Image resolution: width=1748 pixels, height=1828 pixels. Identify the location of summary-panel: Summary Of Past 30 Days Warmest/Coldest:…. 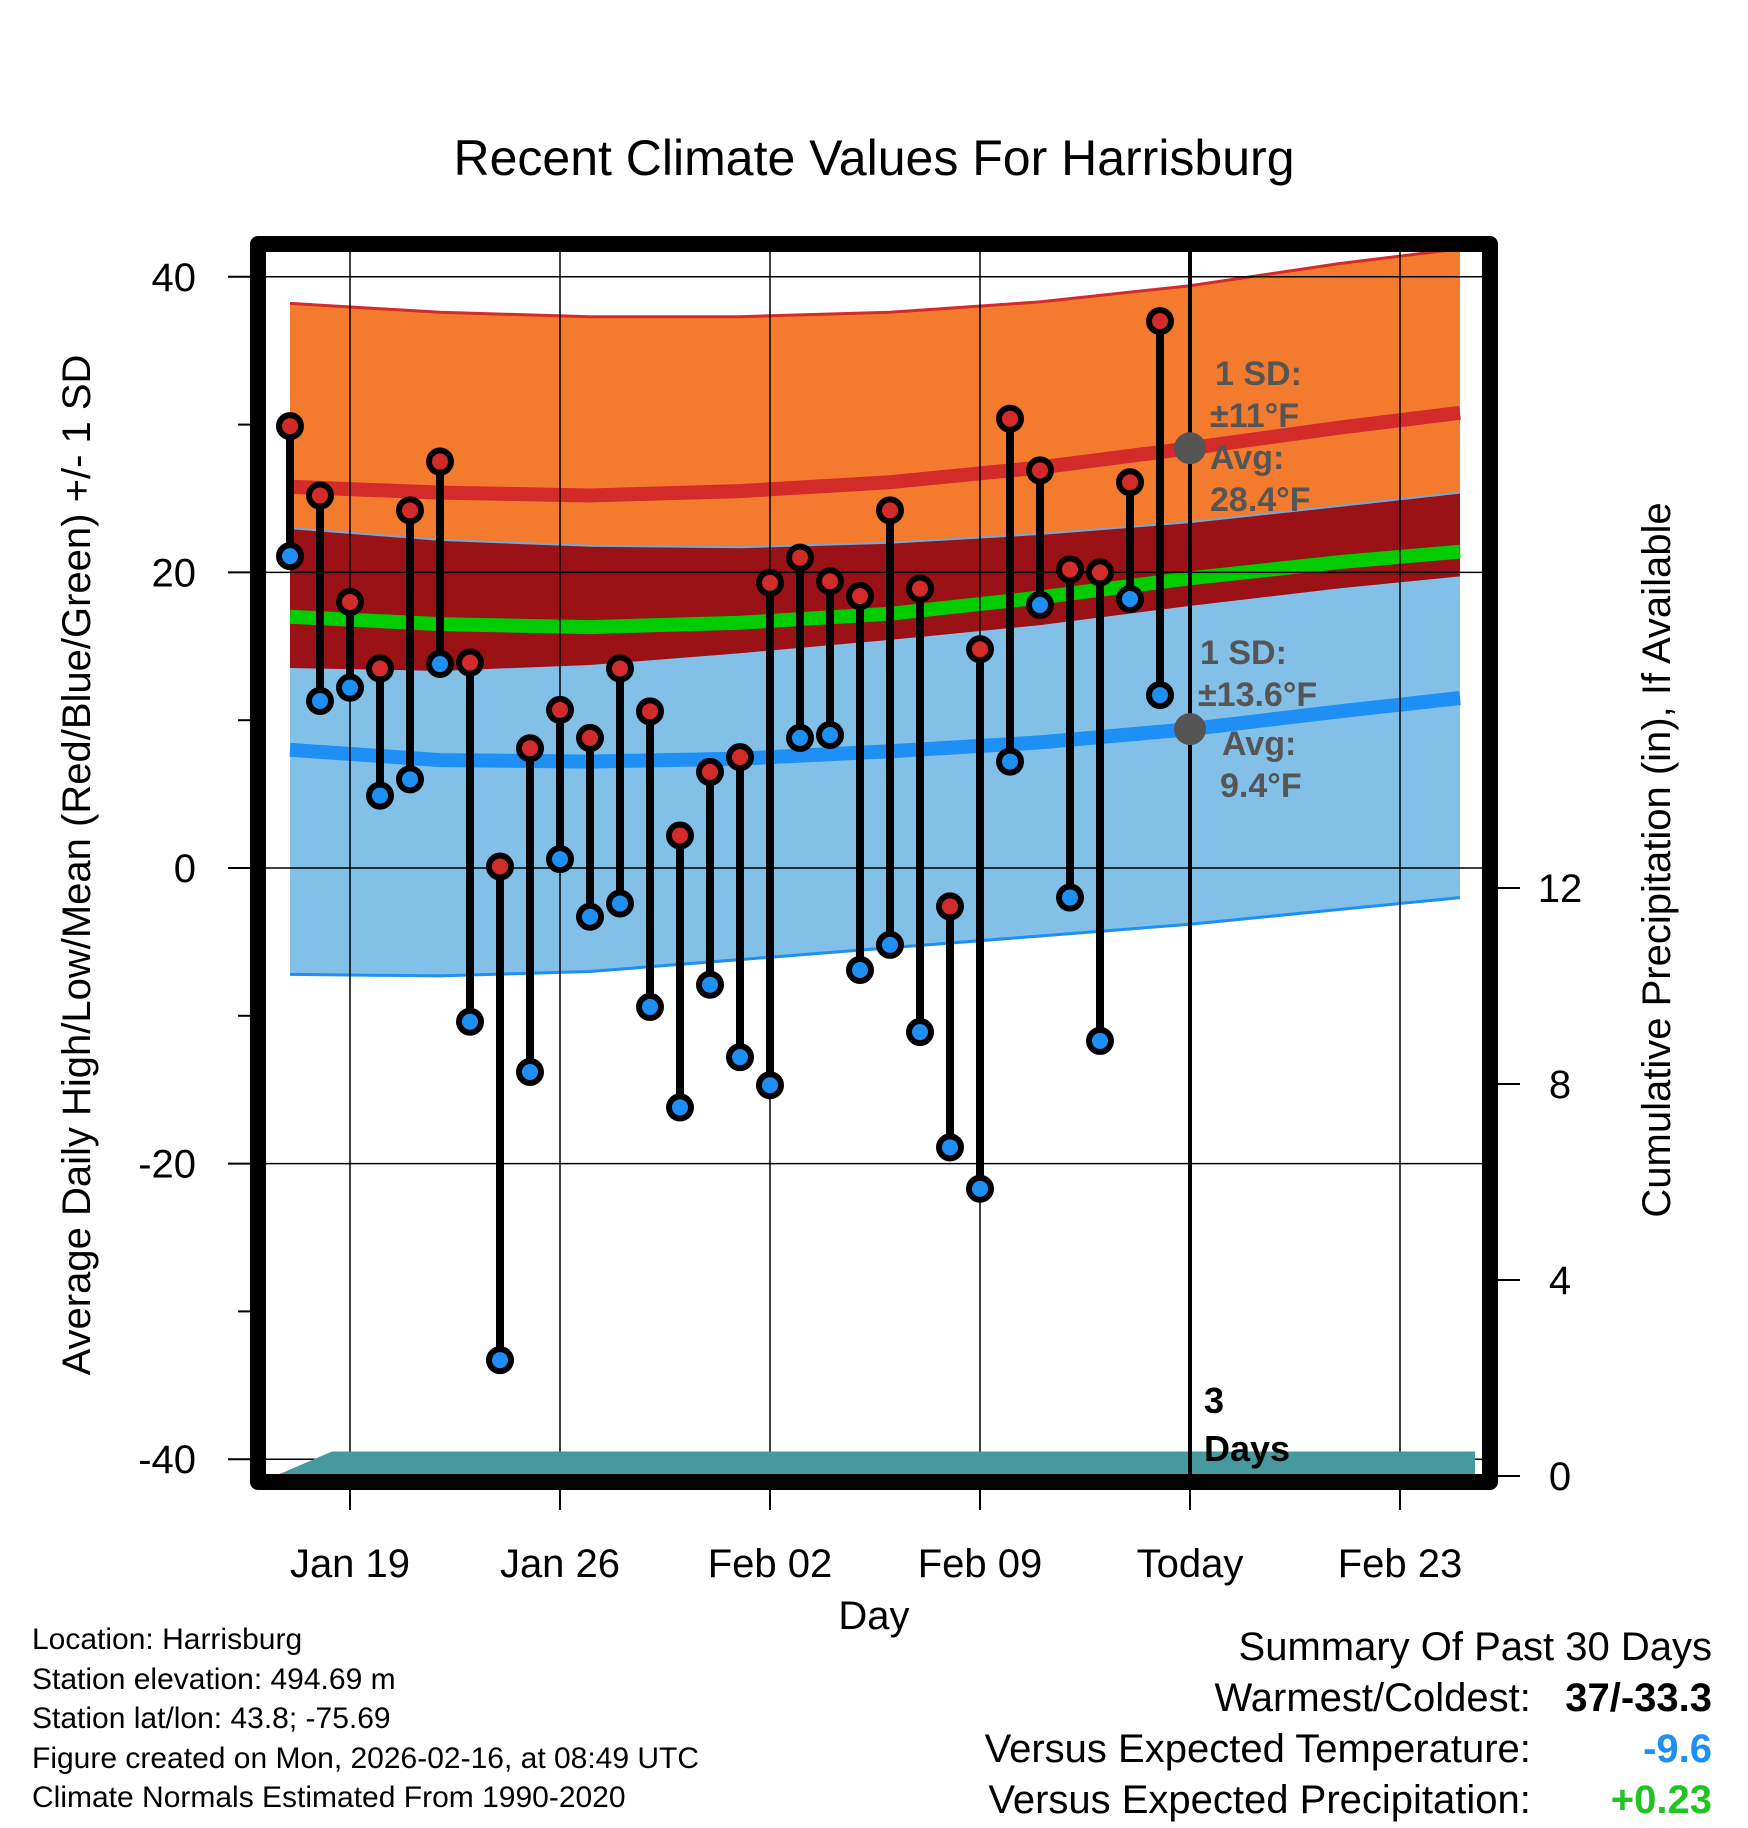
(1348, 1724).